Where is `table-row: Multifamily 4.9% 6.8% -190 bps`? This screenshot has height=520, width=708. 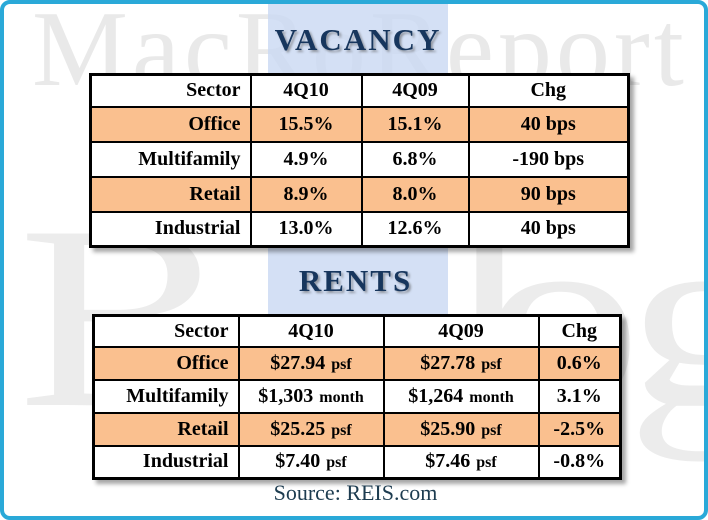
table-row: Multifamily 4.9% 6.8% -190 bps is located at coordinates (359, 159).